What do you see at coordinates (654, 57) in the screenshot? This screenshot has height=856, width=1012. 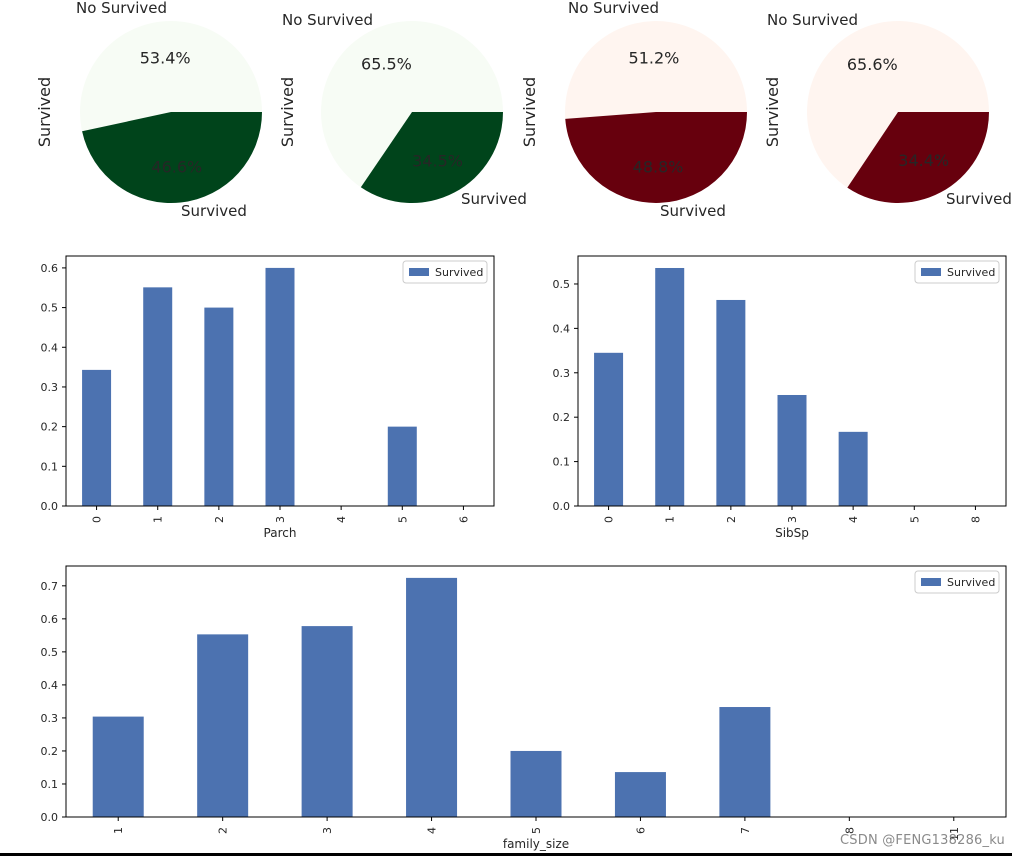 I see `pie-percent-label: 51.2%` at bounding box center [654, 57].